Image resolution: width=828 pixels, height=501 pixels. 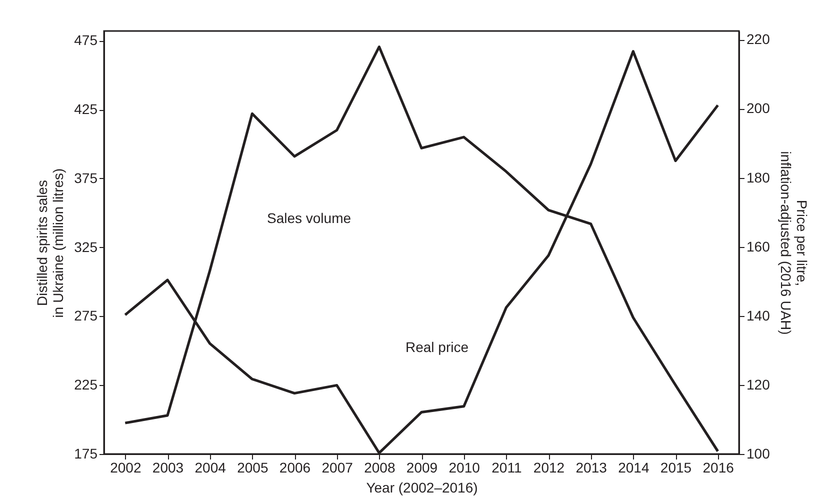 What do you see at coordinates (549, 468) in the screenshot?
I see `x-tick-label: 2012` at bounding box center [549, 468].